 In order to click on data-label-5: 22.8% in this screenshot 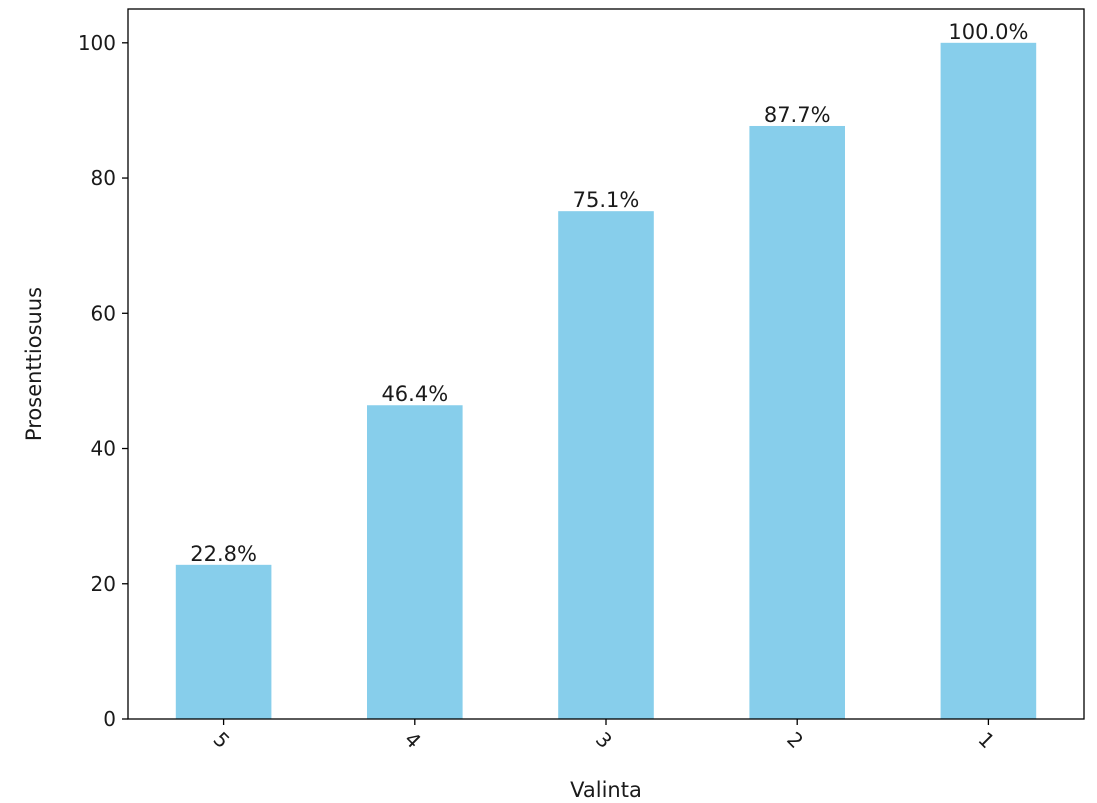, I will do `click(223, 554)`.